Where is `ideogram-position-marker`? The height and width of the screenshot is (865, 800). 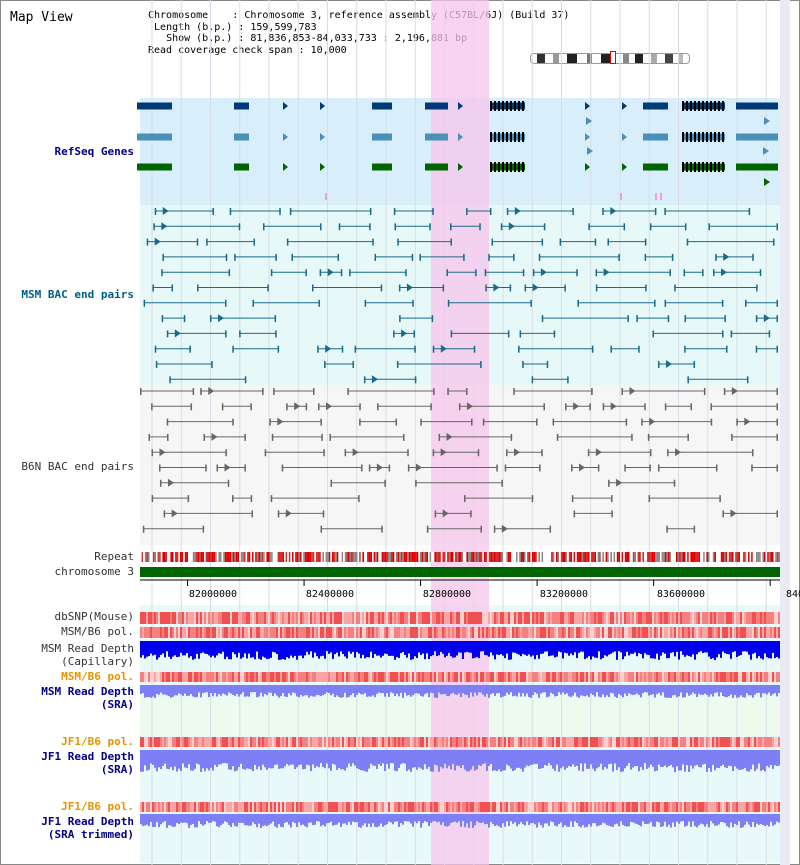
ideogram-position-marker is located at coordinates (613, 57).